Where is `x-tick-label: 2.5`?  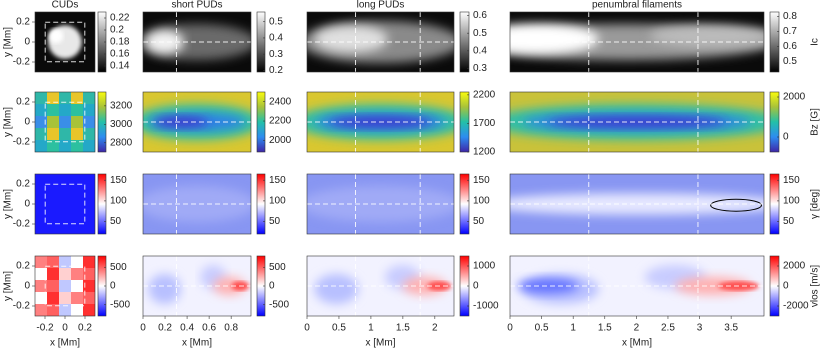
x-tick-label: 2.5 is located at coordinates (668, 328).